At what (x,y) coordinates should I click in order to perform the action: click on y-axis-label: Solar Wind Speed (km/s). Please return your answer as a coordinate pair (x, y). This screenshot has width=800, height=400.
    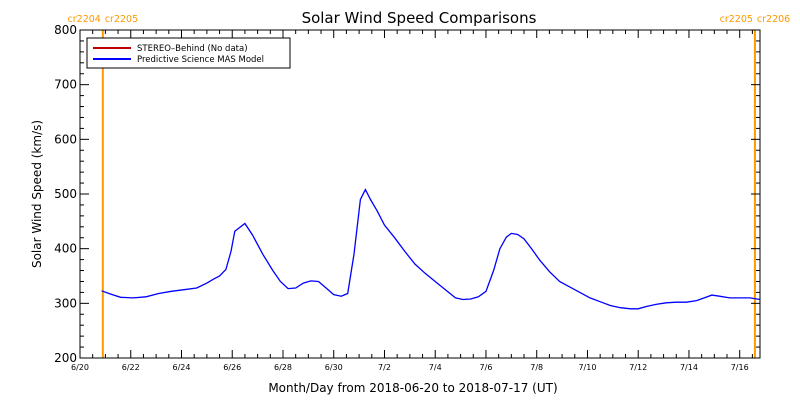
    Looking at the image, I should click on (37, 194).